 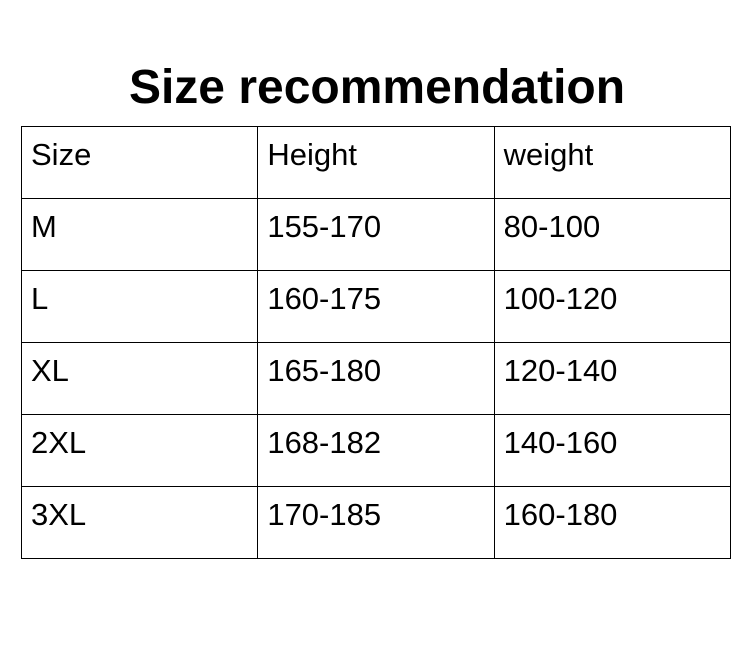 What do you see at coordinates (139, 450) in the screenshot?
I see `table-cell: 2XL` at bounding box center [139, 450].